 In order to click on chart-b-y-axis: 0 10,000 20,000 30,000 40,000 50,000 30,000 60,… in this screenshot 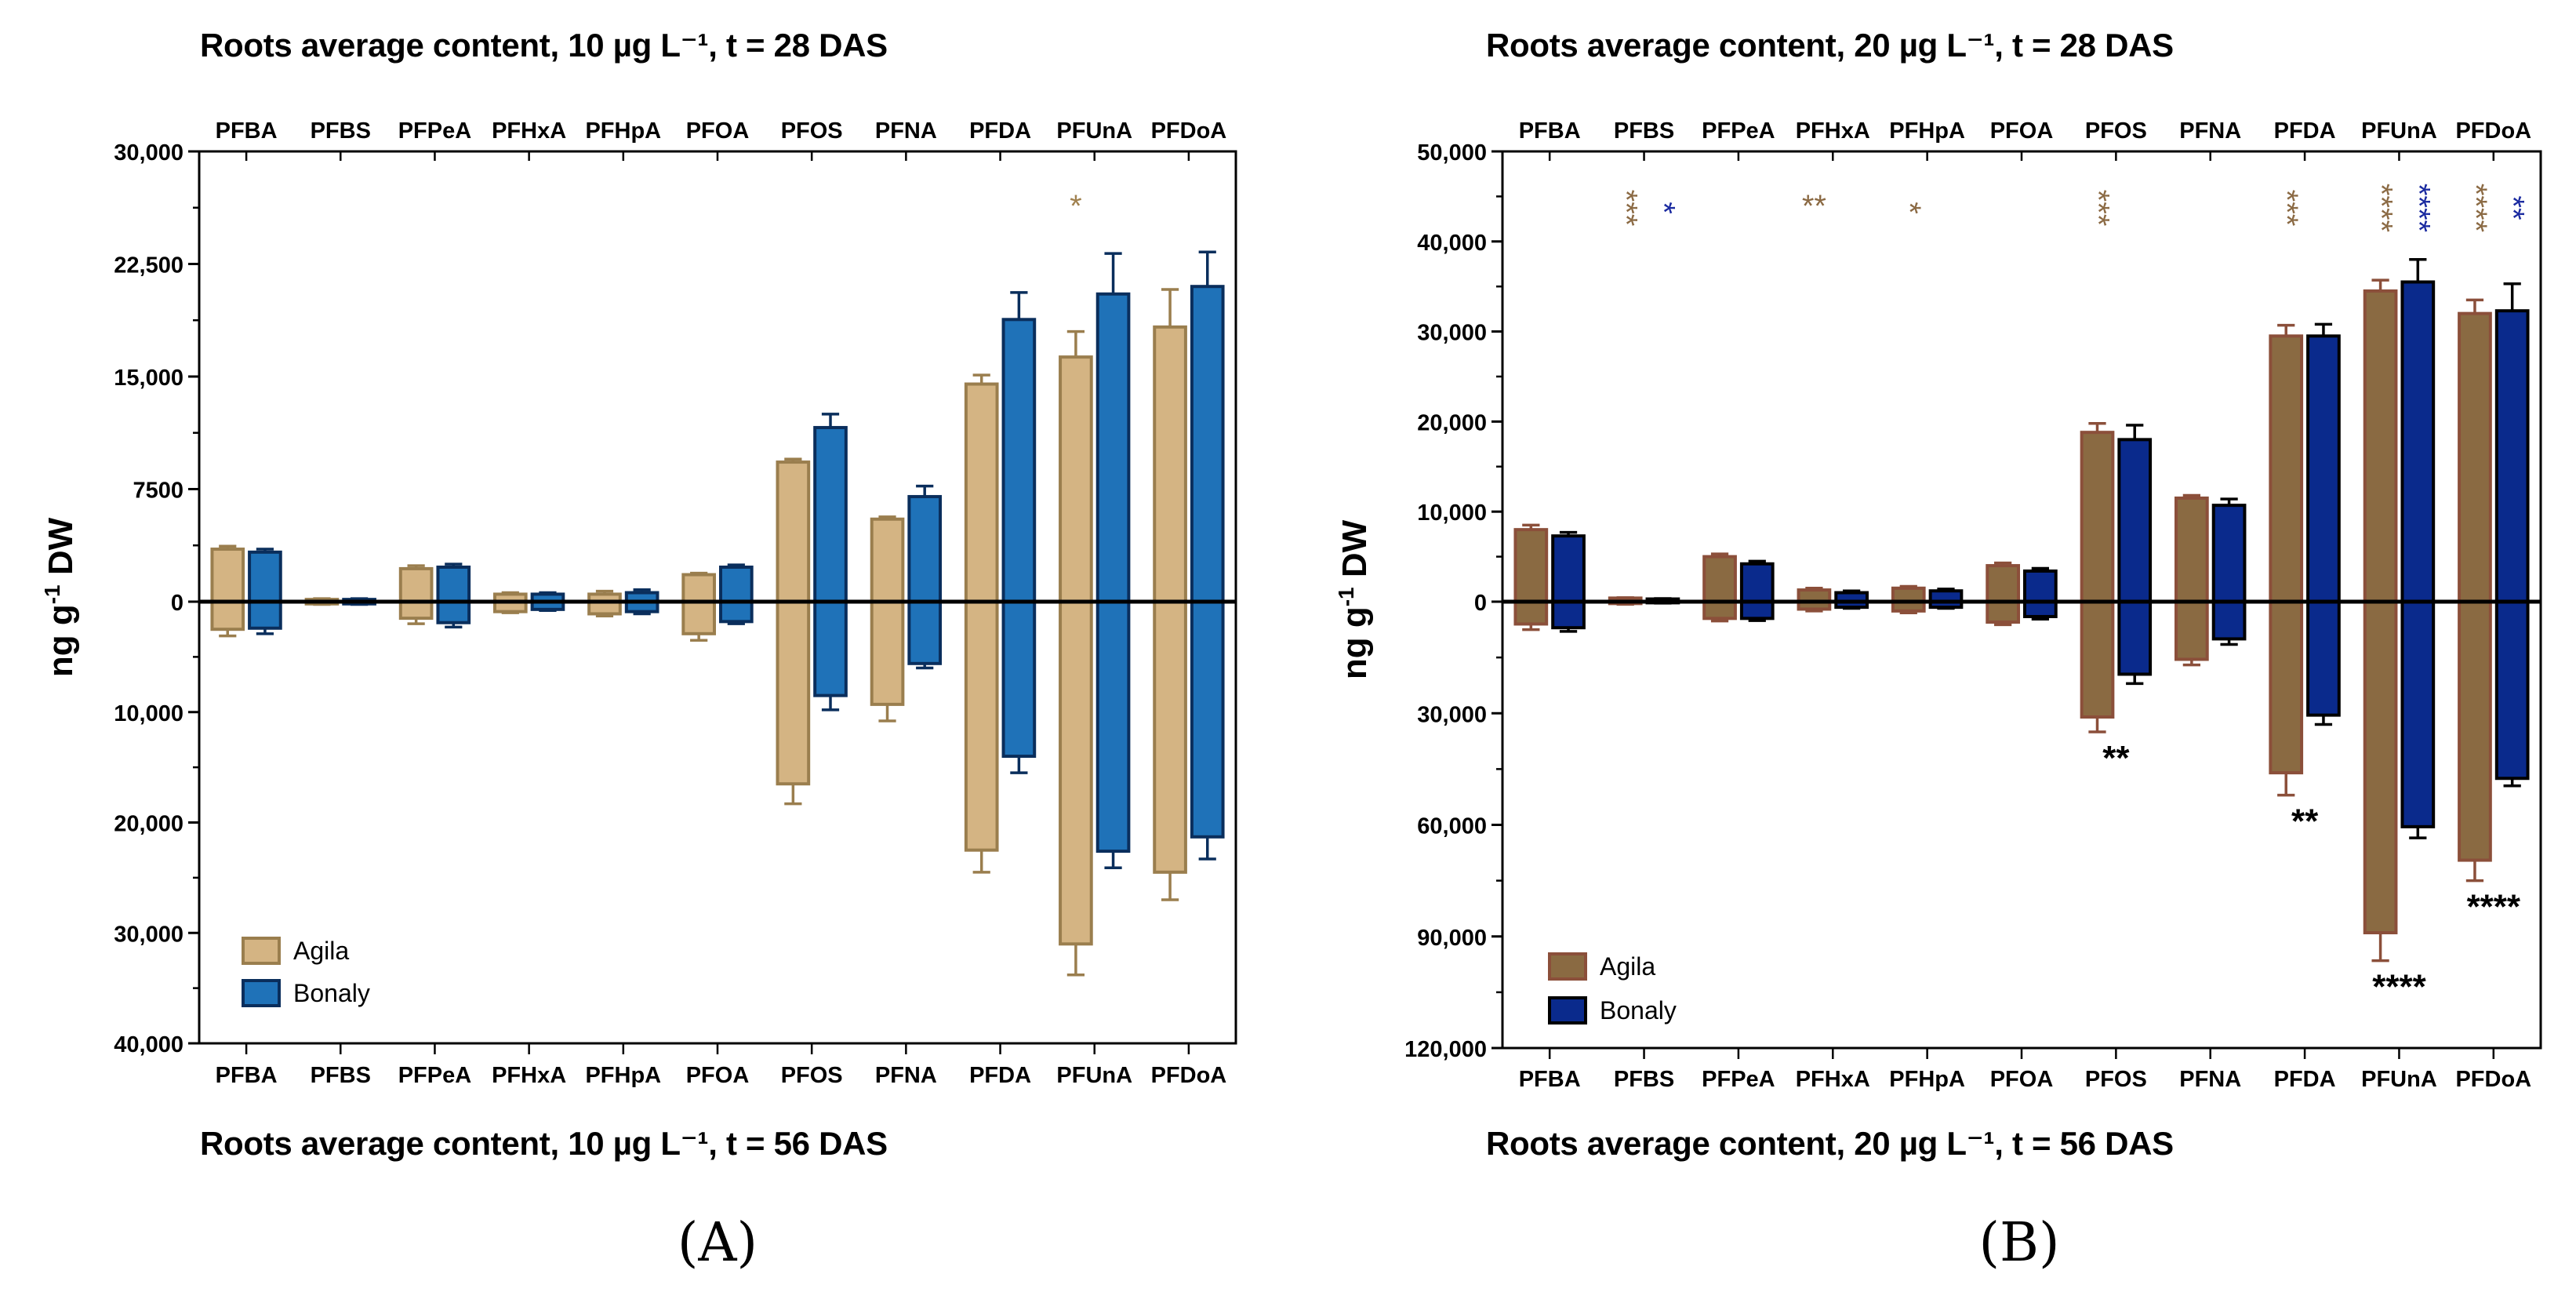, I will do `click(1453, 601)`.